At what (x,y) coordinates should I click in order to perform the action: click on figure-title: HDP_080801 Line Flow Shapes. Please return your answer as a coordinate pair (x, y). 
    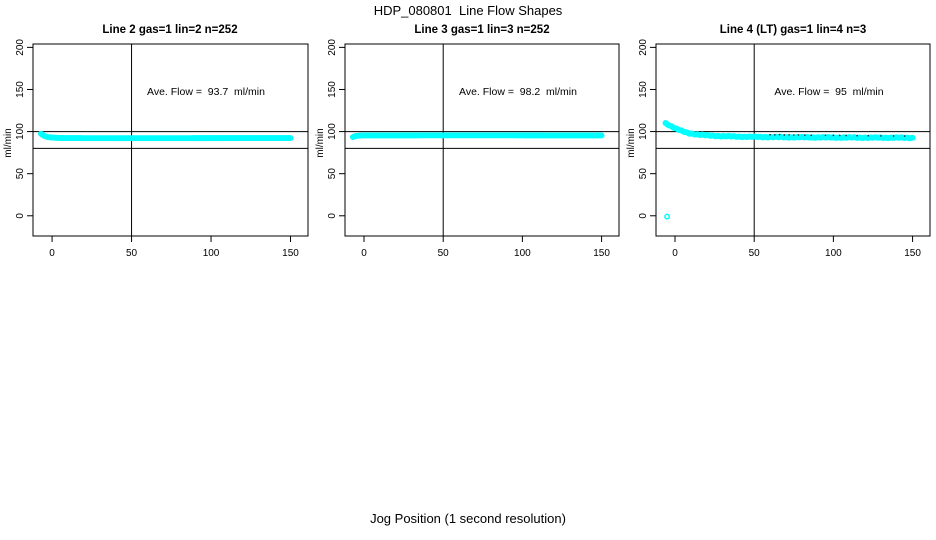
    Looking at the image, I should click on (468, 10).